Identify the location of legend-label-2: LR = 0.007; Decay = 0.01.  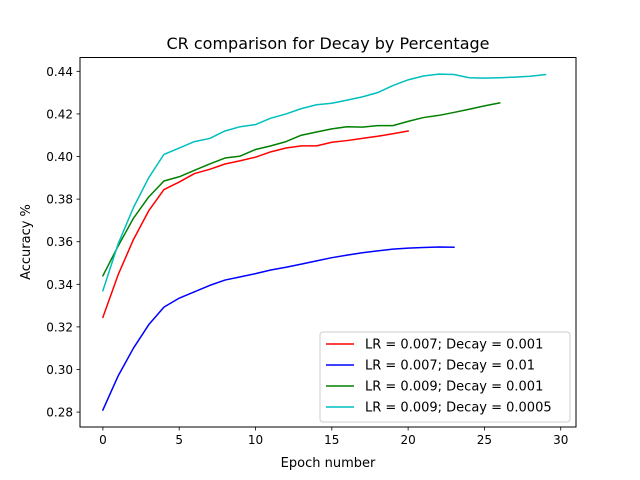
(450, 366).